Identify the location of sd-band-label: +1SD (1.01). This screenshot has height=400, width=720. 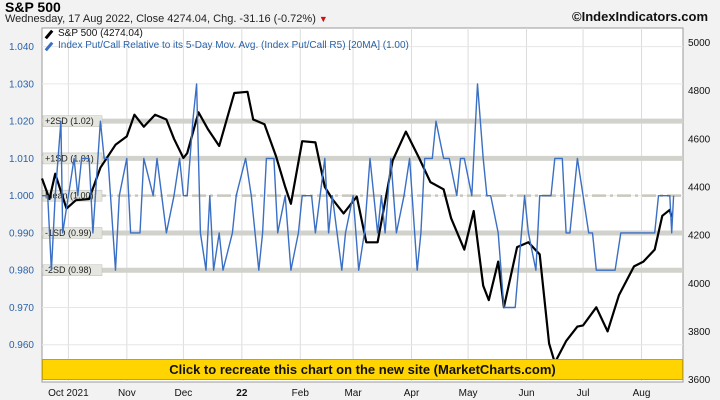
(69, 158).